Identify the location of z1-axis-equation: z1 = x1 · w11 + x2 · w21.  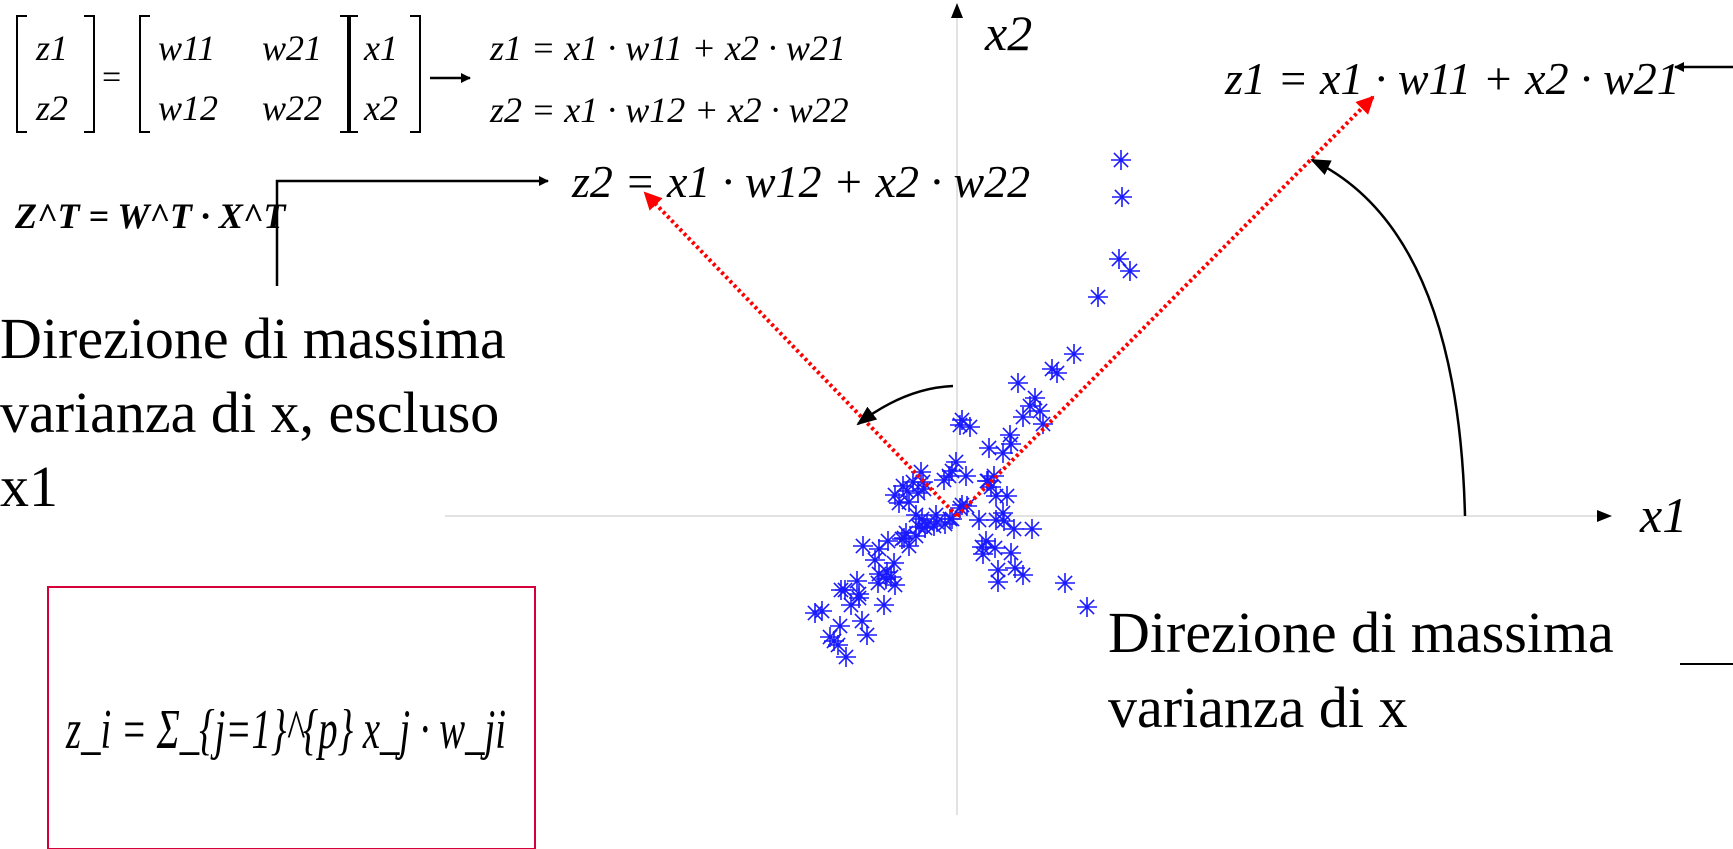
(1452, 78).